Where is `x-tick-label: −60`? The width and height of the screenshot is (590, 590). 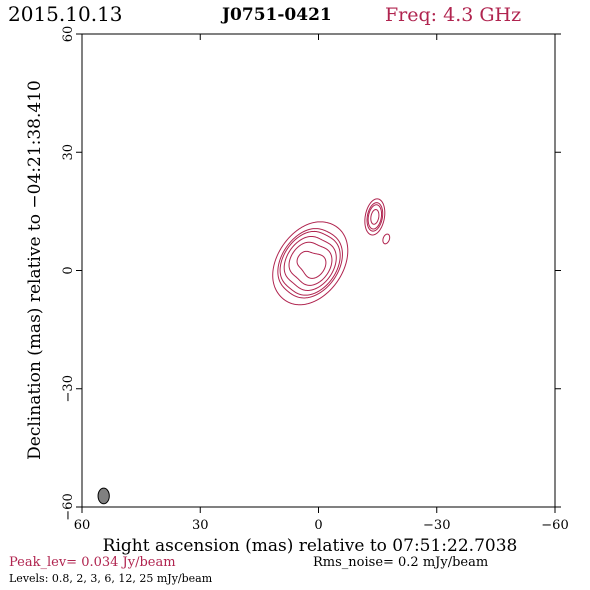 x-tick-label: −60 is located at coordinates (554, 525).